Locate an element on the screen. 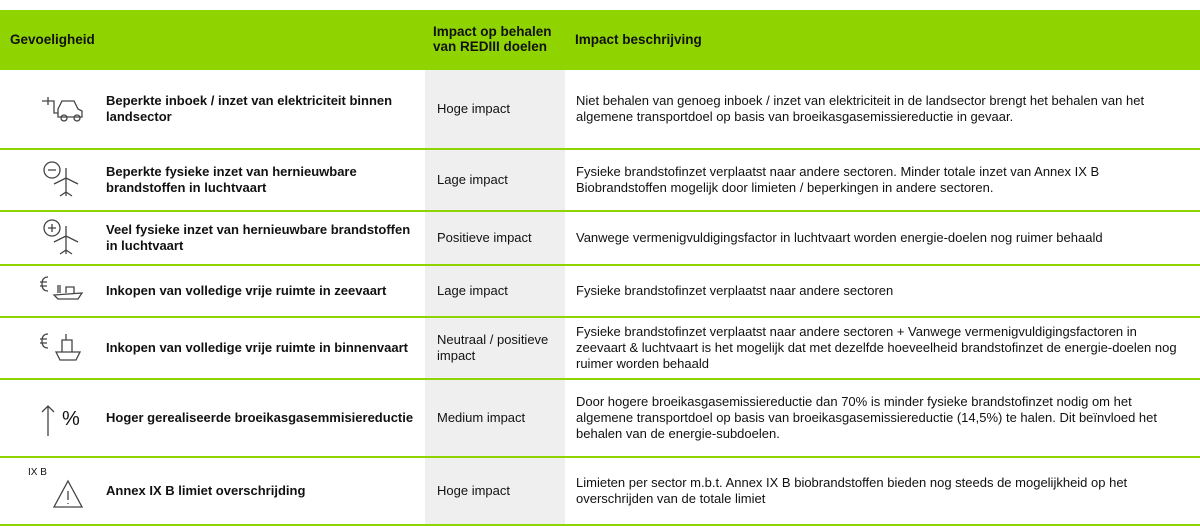  sensitivity: Annex IX B limiet overschrijding is located at coordinates (206, 490).